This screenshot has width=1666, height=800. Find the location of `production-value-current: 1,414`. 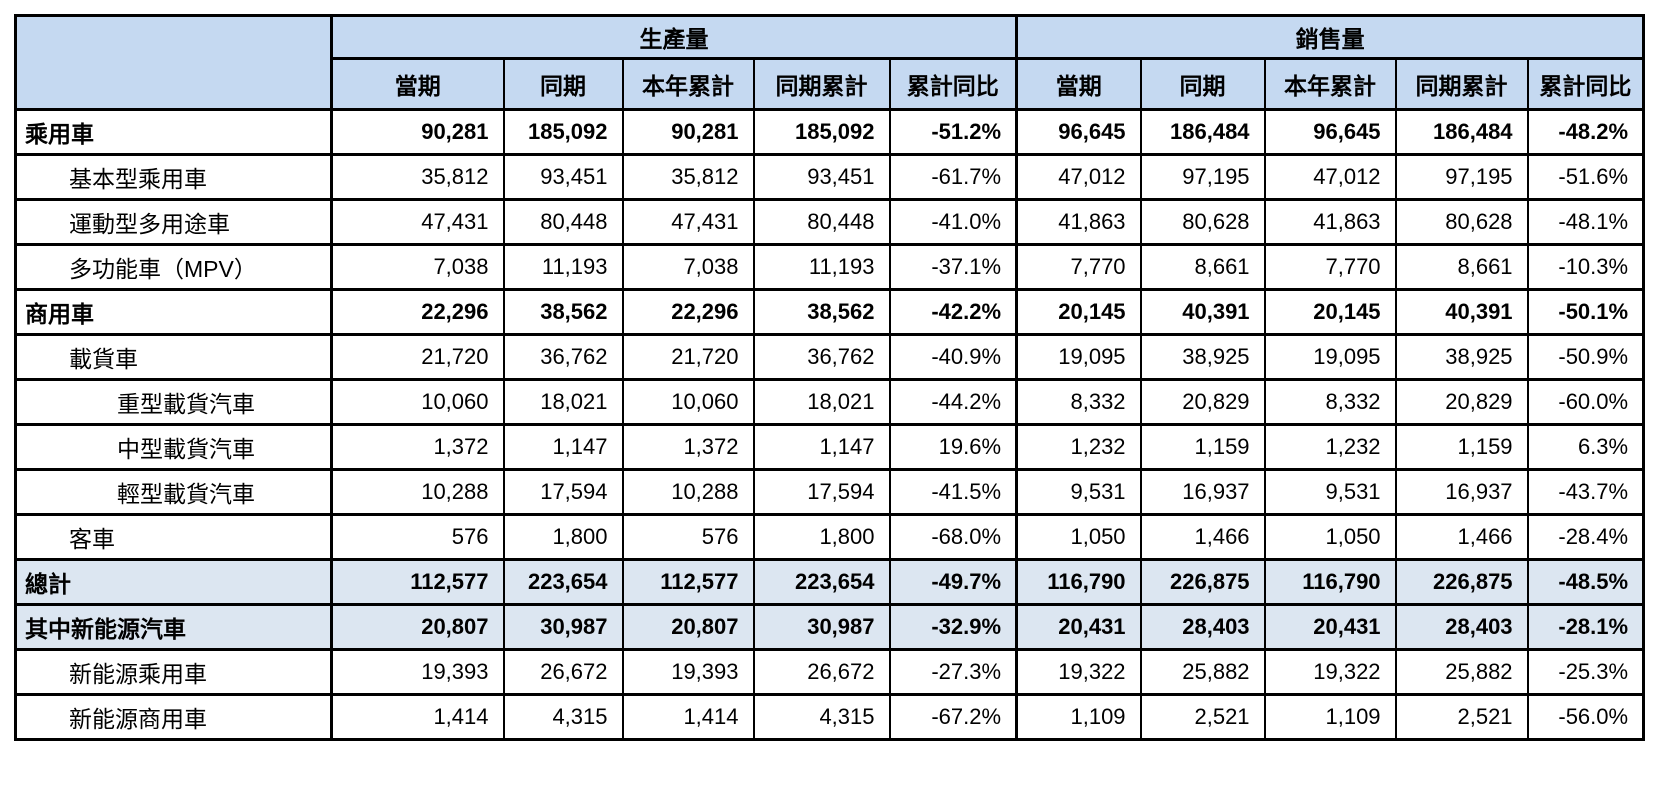

production-value-current: 1,414 is located at coordinates (417, 717).